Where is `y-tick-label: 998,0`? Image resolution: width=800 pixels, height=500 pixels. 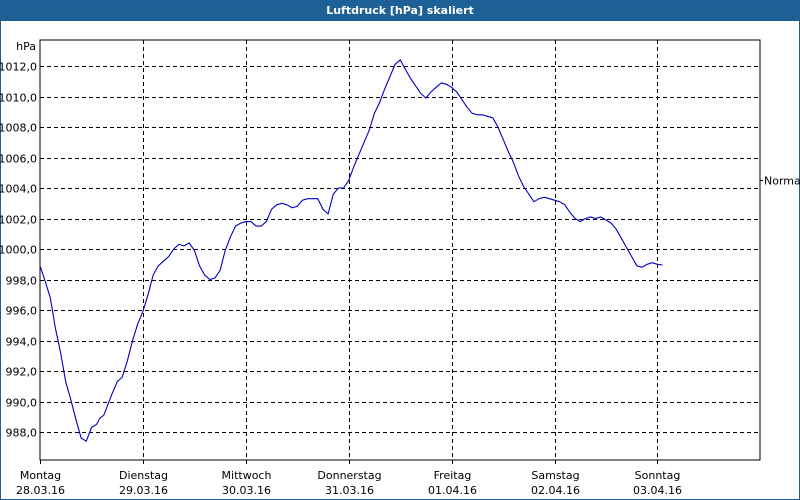
y-tick-label: 998,0 is located at coordinates (22, 281).